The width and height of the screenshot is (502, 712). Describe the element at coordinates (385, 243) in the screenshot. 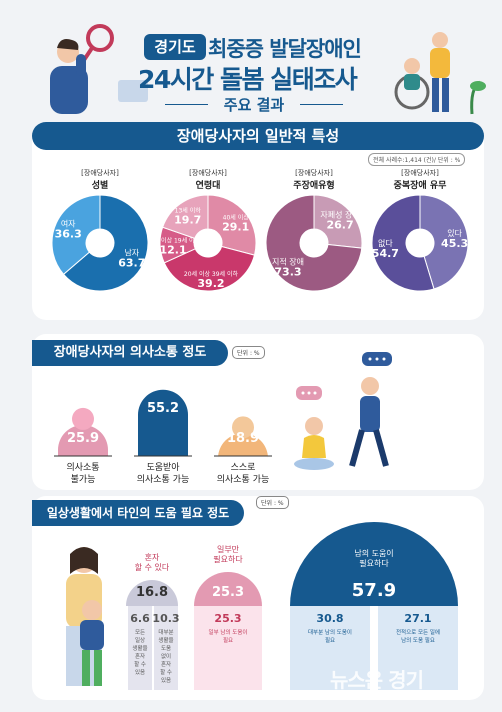

I see `slice-label: 없다` at that location.